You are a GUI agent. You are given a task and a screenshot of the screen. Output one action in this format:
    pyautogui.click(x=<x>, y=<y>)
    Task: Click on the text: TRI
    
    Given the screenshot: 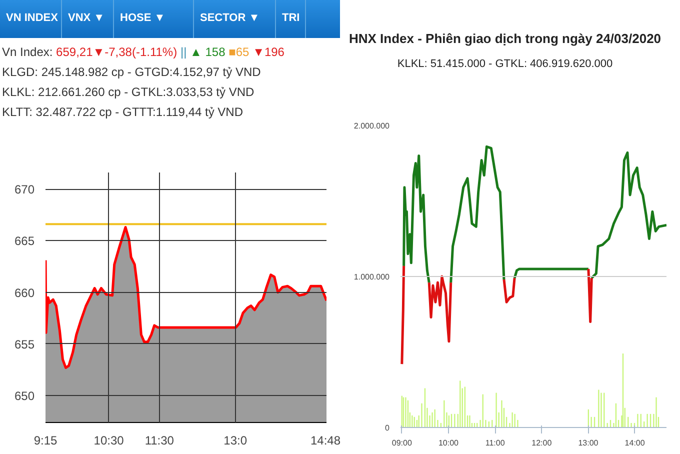 What is the action you would take?
    pyautogui.click(x=291, y=19)
    